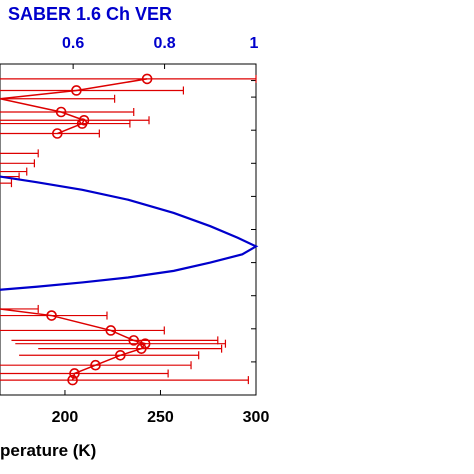  What do you see at coordinates (65, 417) in the screenshot?
I see `bottom-tick-label: 200` at bounding box center [65, 417].